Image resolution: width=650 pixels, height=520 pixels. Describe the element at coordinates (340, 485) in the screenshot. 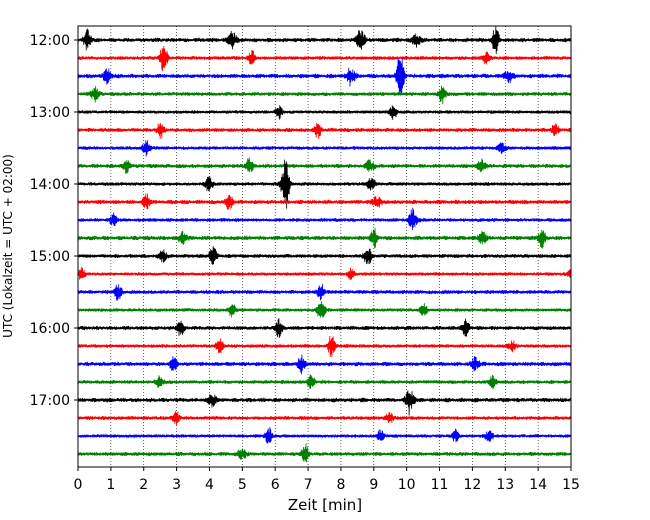

I see `x-tick-label: 8` at that location.